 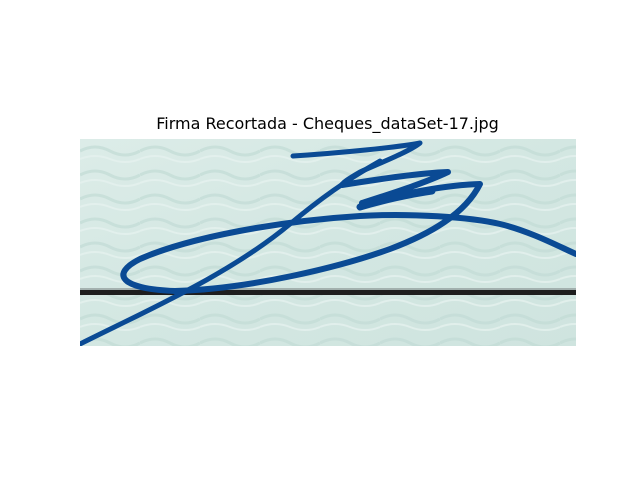 What do you see at coordinates (327, 123) in the screenshot?
I see `figure-title: Firma Recortada - Cheques_dataSet-17.jpg` at bounding box center [327, 123].